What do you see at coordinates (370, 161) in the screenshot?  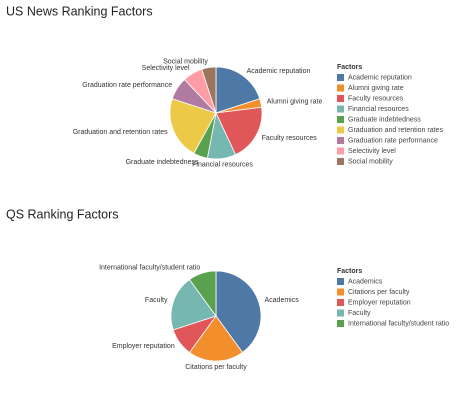 I see `legend-label: Social mobility` at bounding box center [370, 161].